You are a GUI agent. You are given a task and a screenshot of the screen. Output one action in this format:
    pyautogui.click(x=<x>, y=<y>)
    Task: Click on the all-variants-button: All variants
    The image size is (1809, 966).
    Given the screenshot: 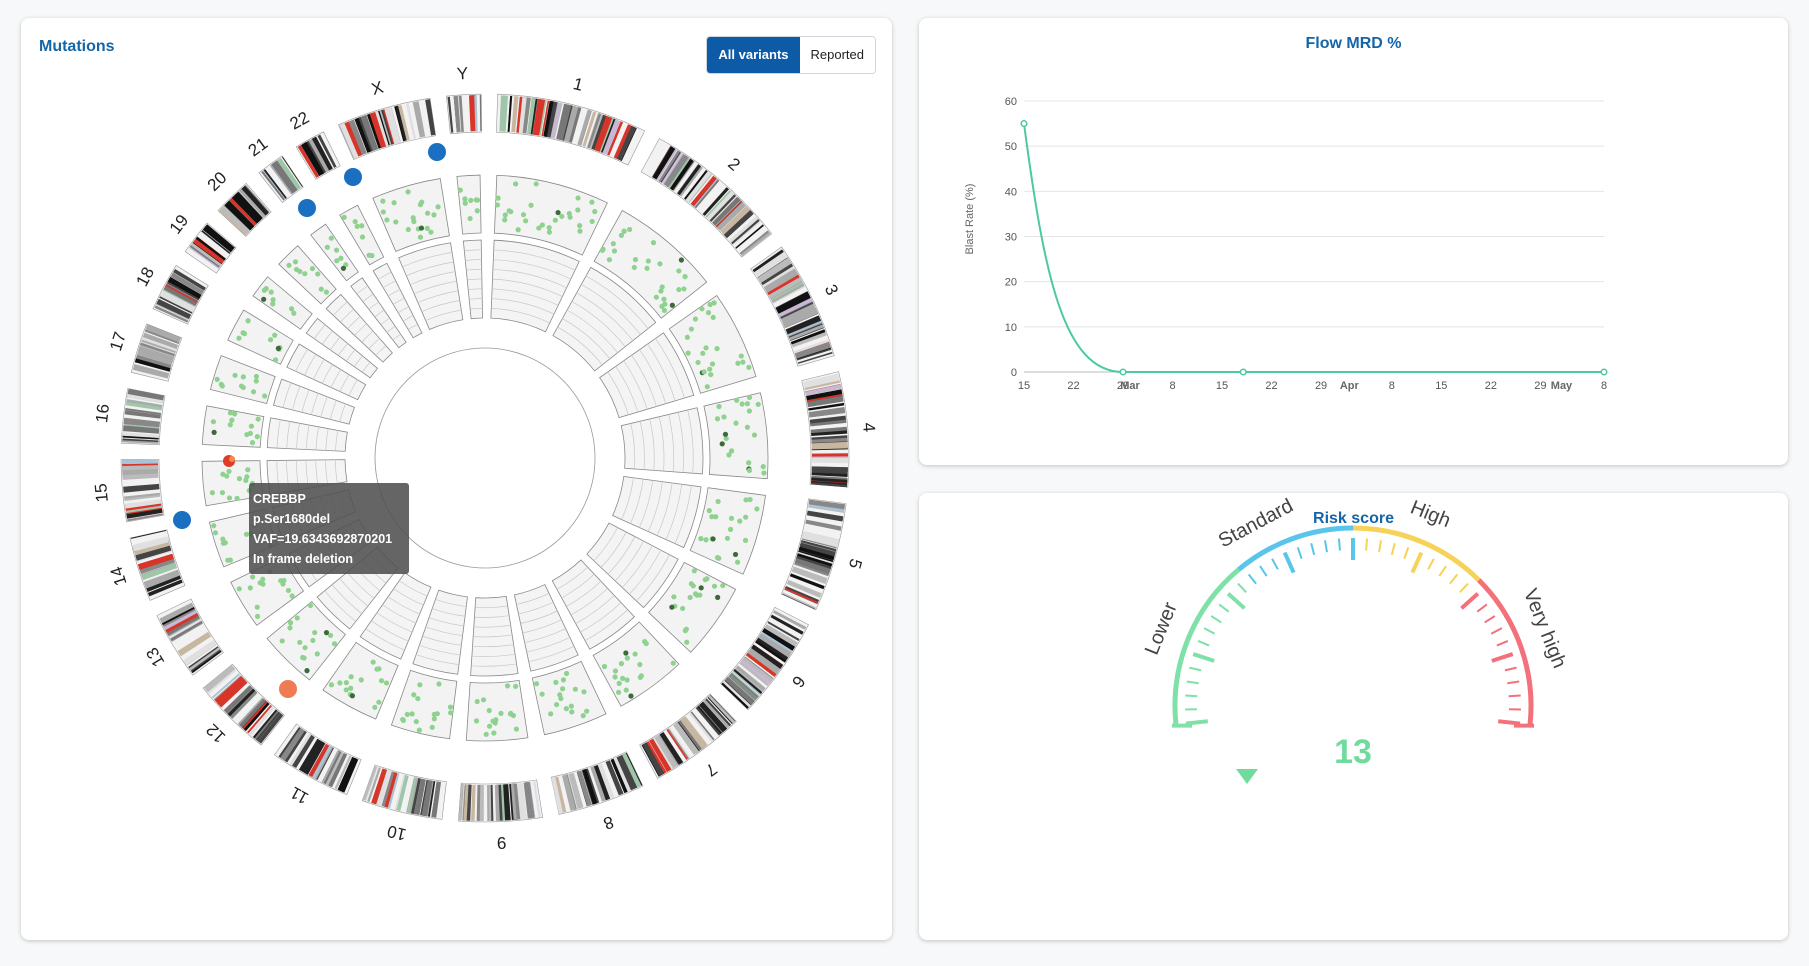 What is the action you would take?
    pyautogui.click(x=753, y=55)
    